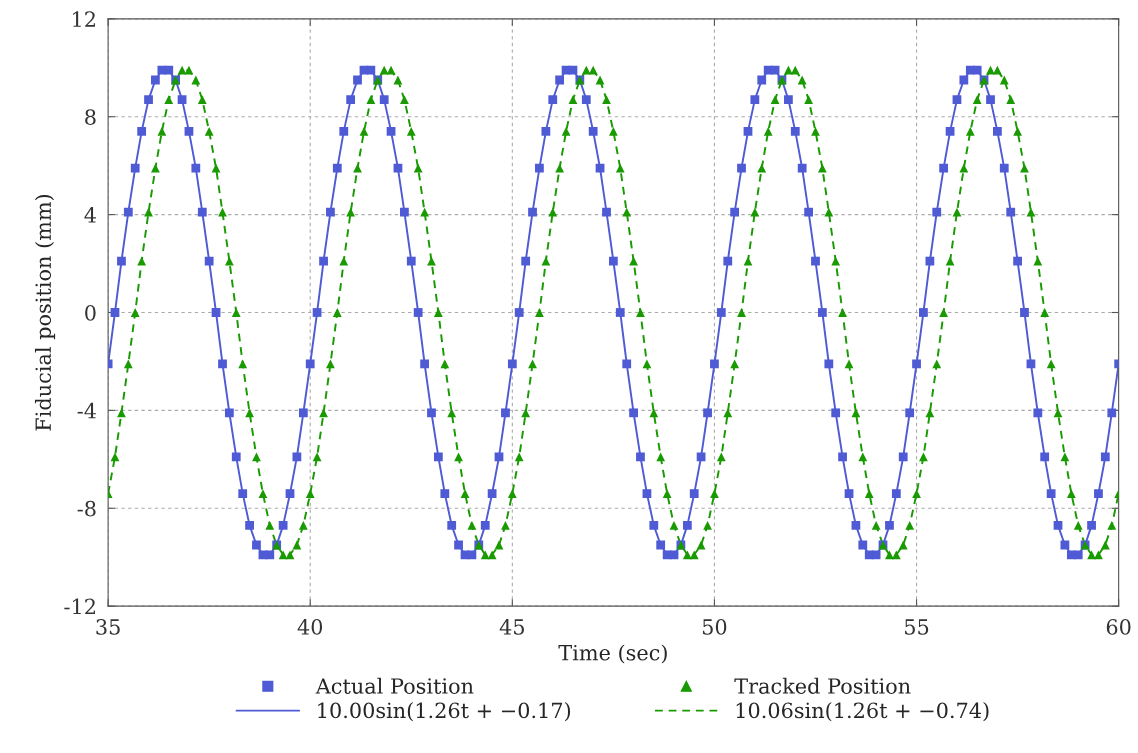 Image resolution: width=1138 pixels, height=753 pixels. What do you see at coordinates (86, 508) in the screenshot?
I see `y-tick-label: -8` at bounding box center [86, 508].